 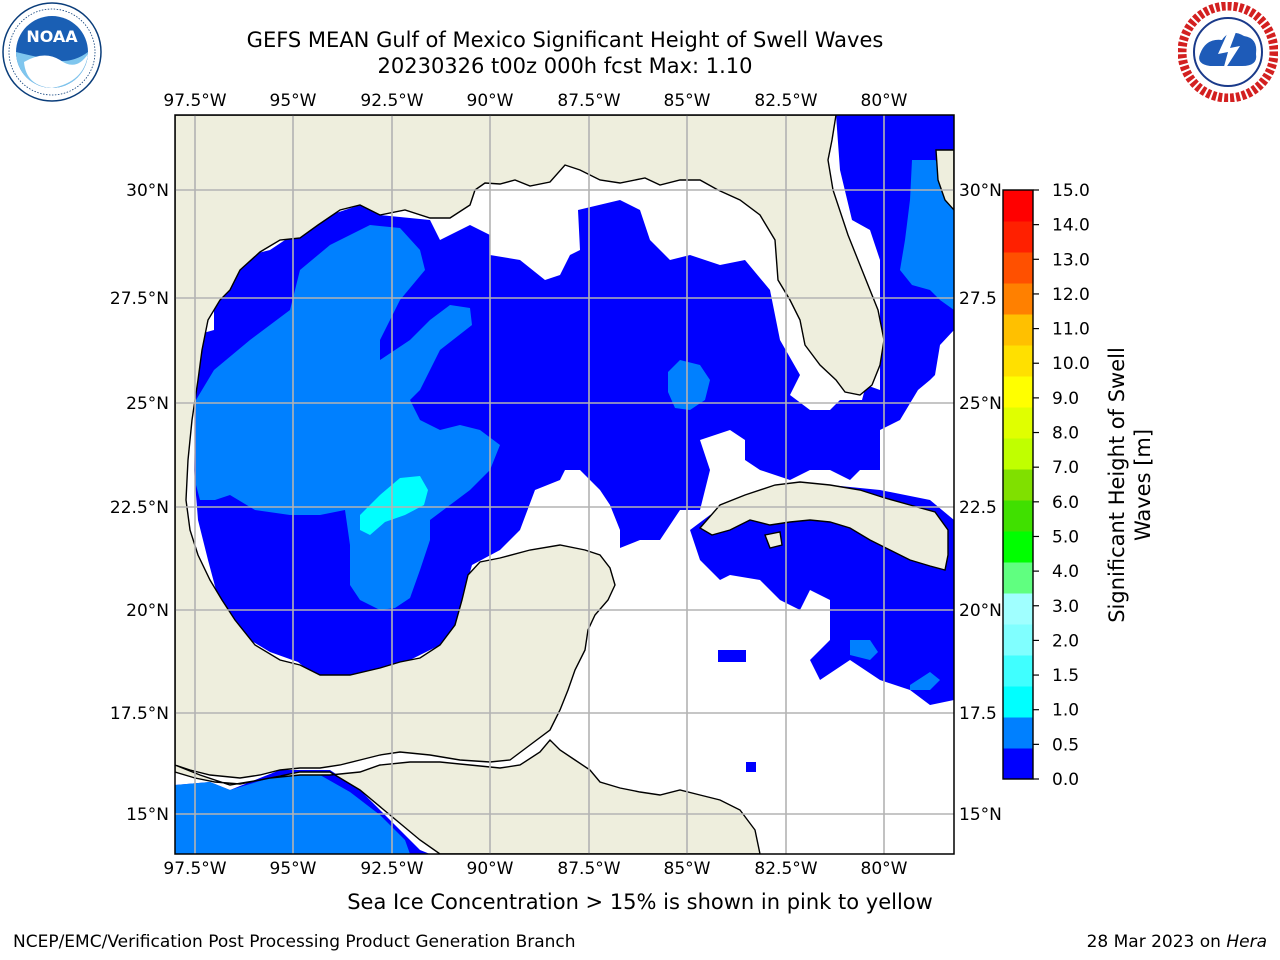 What do you see at coordinates (1130, 485) in the screenshot?
I see `colorbar-label: Significant Height of Swell Waves [m]` at bounding box center [1130, 485].